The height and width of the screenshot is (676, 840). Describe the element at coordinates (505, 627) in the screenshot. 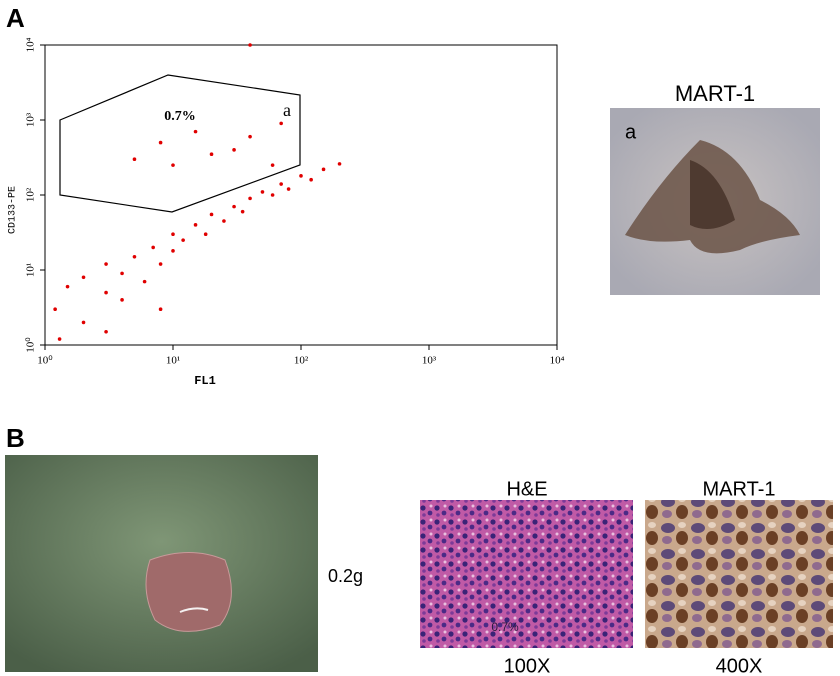

I see `image-overlay: 0.7%` at that location.